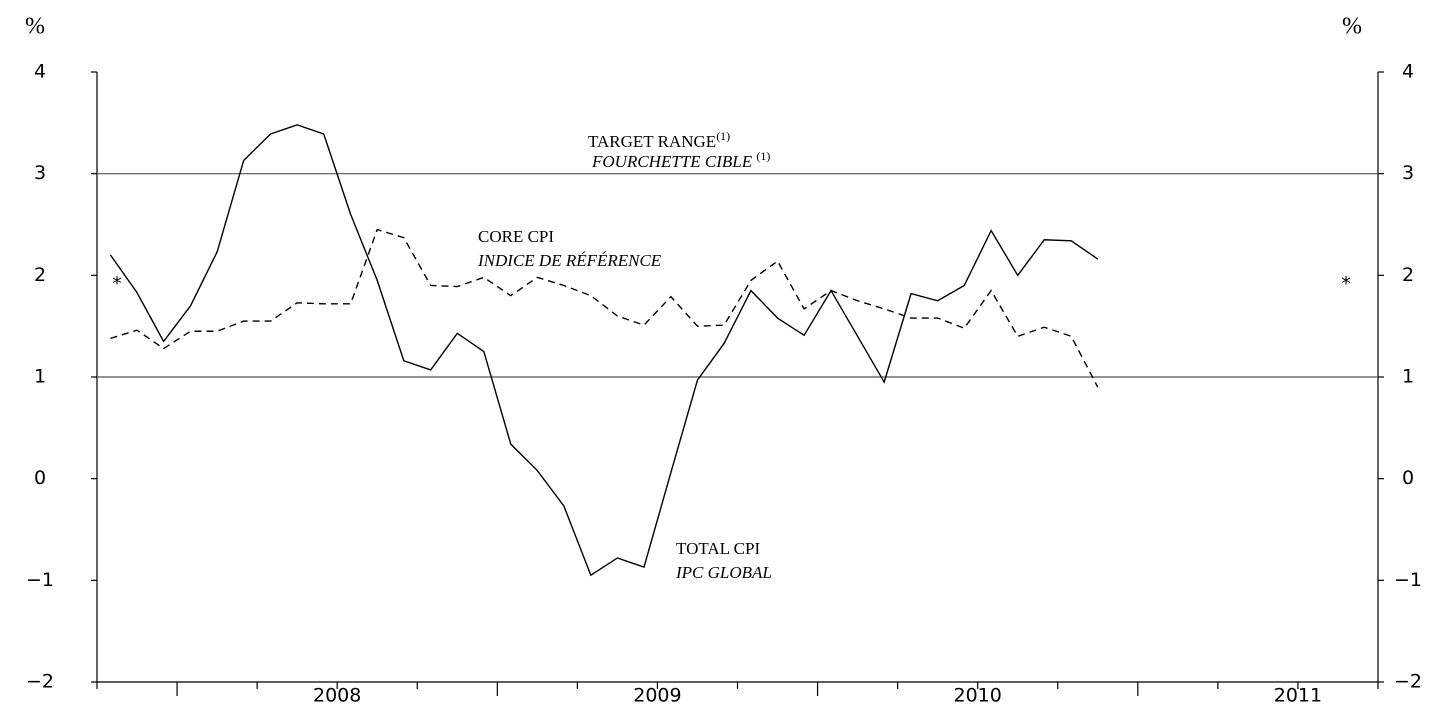  I want to click on y-tick-label: 0, so click(40, 478).